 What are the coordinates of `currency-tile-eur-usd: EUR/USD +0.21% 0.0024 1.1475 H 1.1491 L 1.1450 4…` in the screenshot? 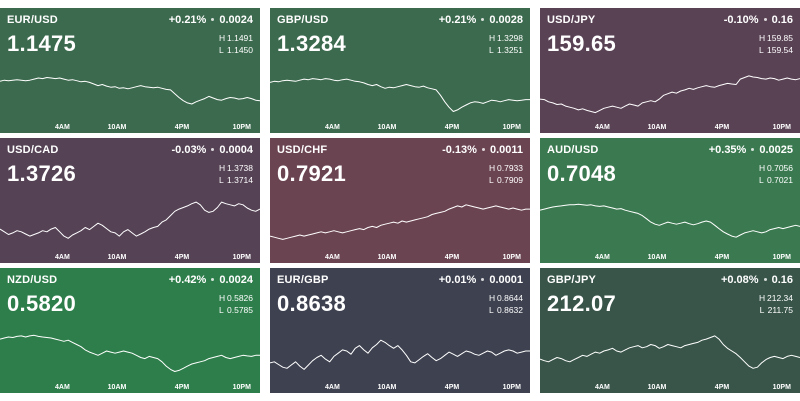 It's located at (130, 70).